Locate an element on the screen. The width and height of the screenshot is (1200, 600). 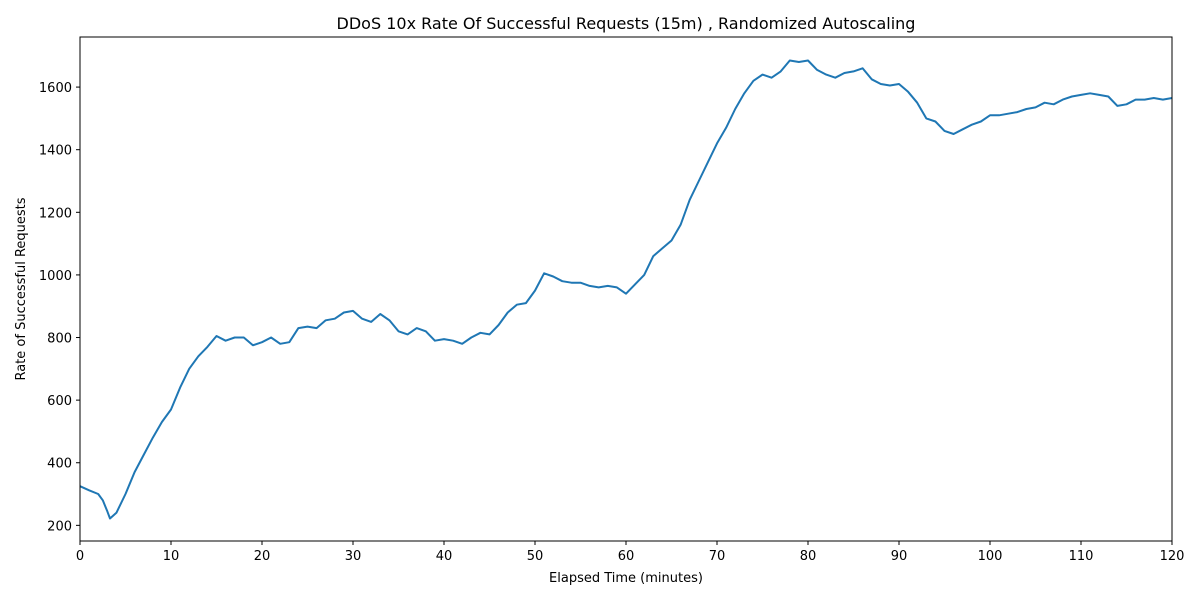
x-tick-label: 20 is located at coordinates (262, 556).